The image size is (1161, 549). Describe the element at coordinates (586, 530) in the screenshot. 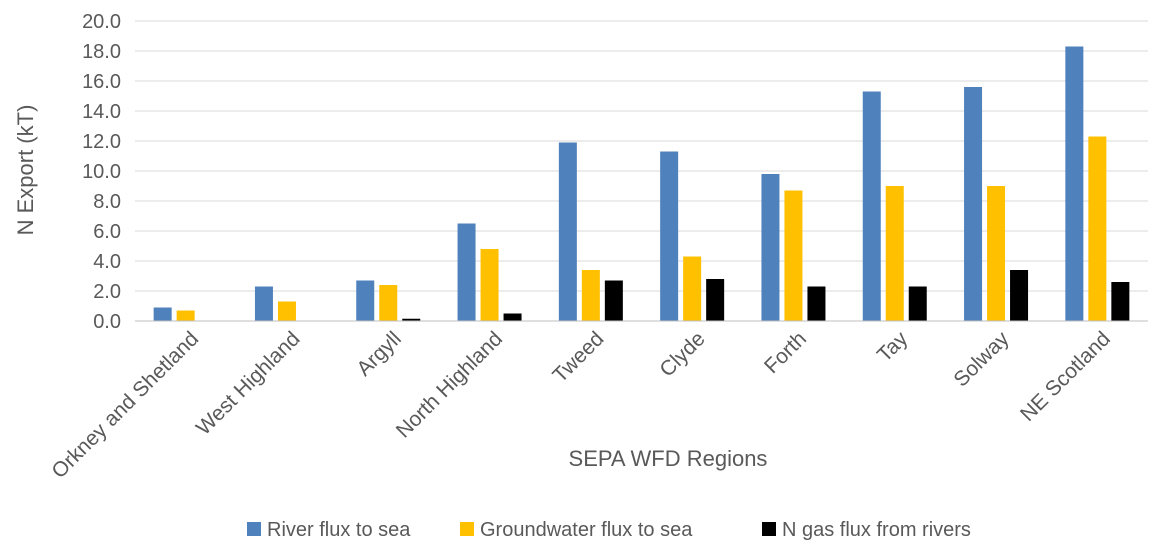

I see `legend-label: Groundwater flux to sea` at that location.